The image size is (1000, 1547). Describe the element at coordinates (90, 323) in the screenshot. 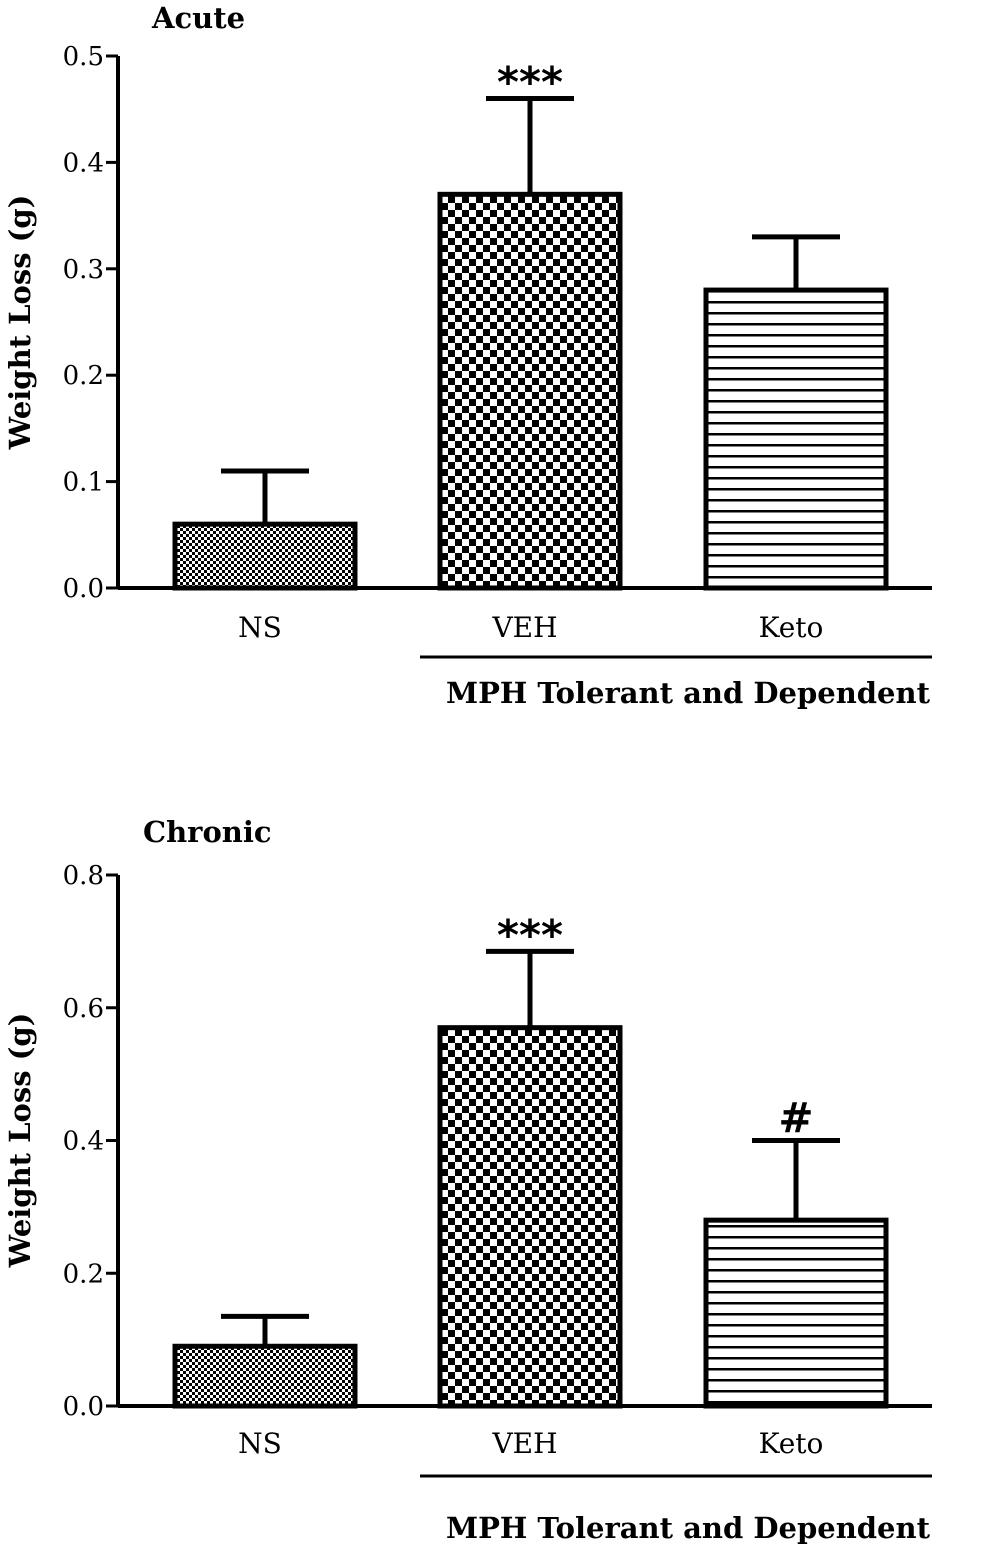

I see `y-axis-ticks: 0.0 0.1 0.2 0.3 0.4 0.5` at that location.